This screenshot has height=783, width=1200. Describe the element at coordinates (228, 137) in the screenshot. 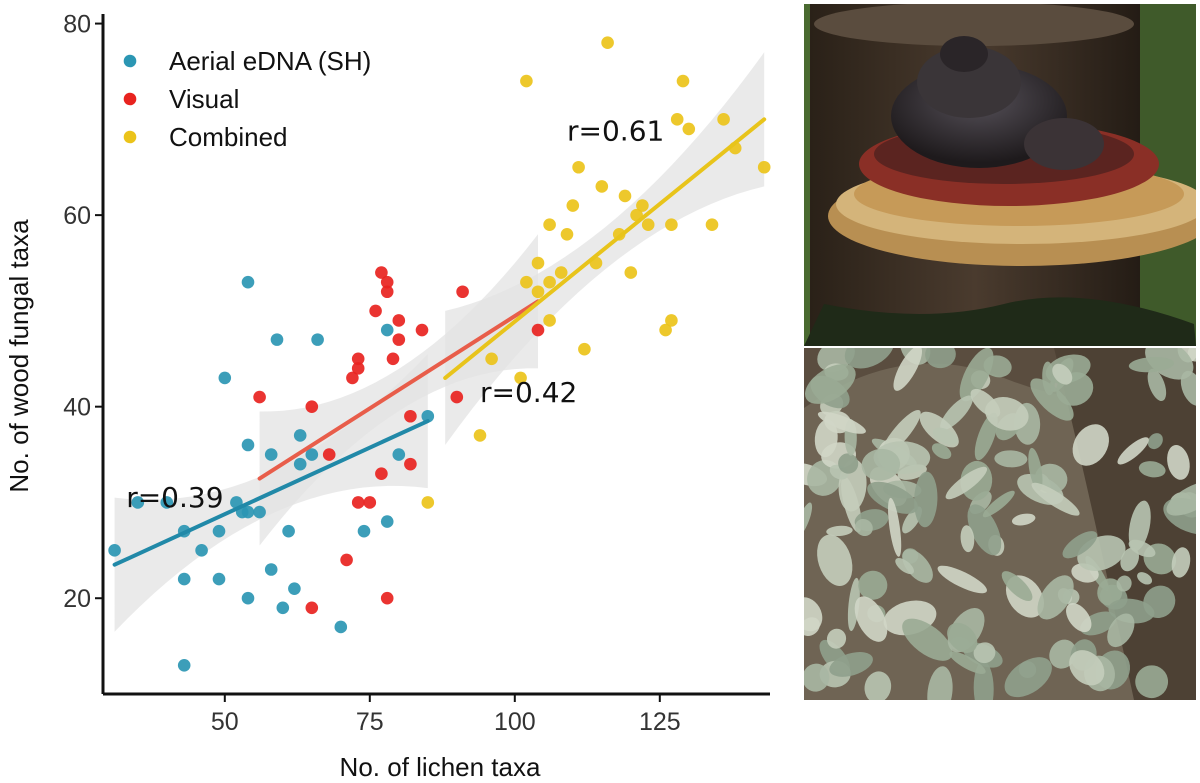

I see `legend-label: Combined` at that location.